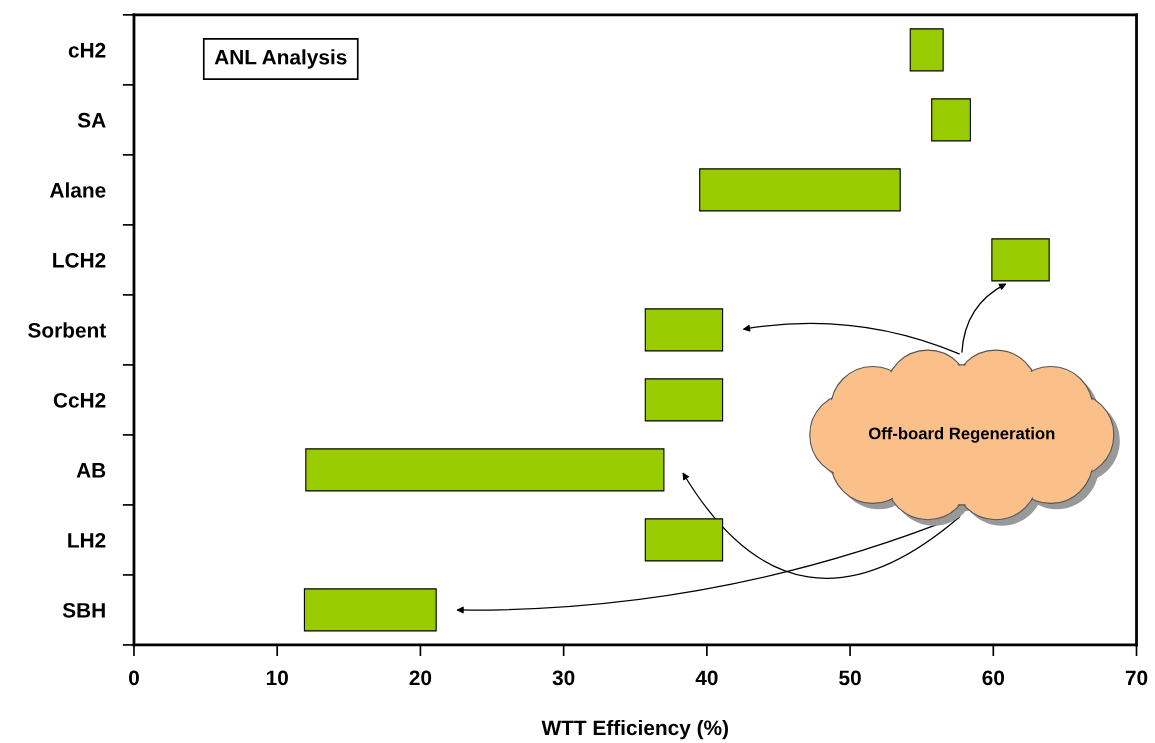  I want to click on x-tick-label: 10, so click(277, 678).